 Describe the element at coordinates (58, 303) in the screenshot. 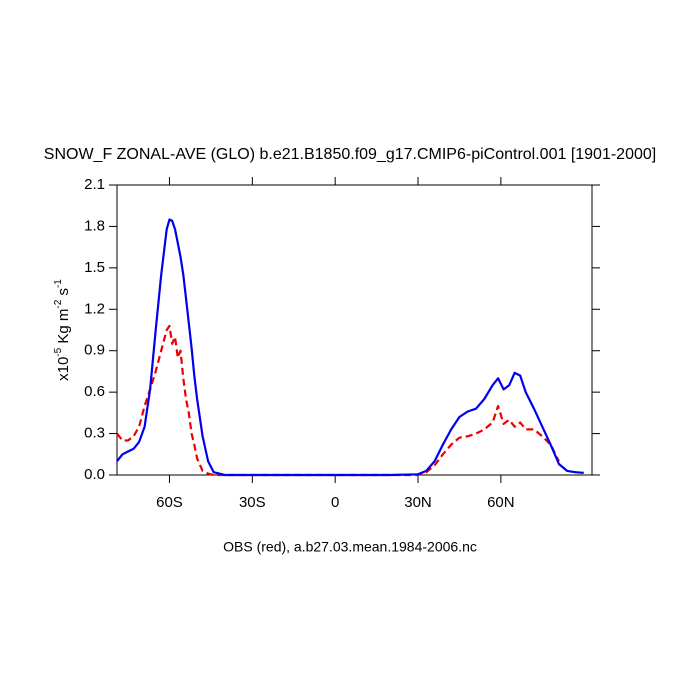

I see `y-axis-label-part: -2` at that location.